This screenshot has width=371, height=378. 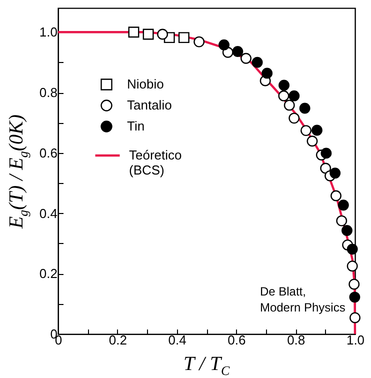 What do you see at coordinates (48, 274) in the screenshot?
I see `y-tick-label: 0.2` at bounding box center [48, 274].